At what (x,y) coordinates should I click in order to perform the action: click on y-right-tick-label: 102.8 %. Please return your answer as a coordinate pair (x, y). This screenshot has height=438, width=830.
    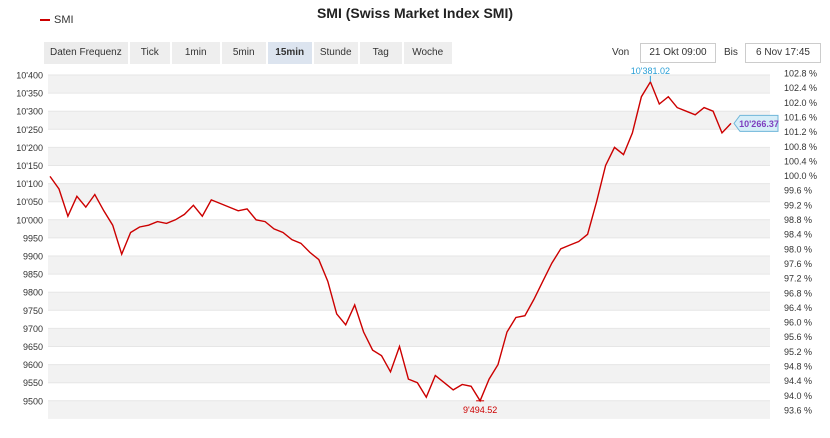
    Looking at the image, I should click on (800, 74).